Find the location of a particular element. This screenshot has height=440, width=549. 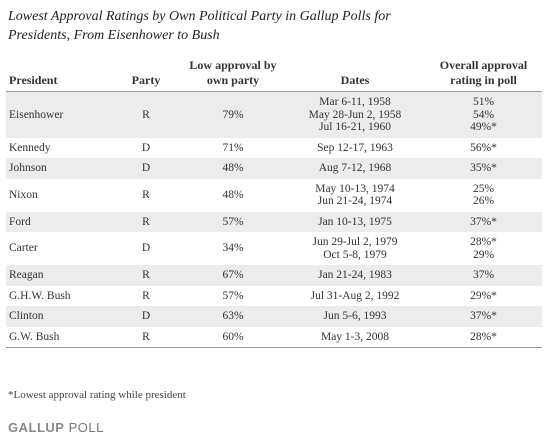

table-row: G.W. Bush R 60% May 1-3, 2008 28%* is located at coordinates (274, 337).